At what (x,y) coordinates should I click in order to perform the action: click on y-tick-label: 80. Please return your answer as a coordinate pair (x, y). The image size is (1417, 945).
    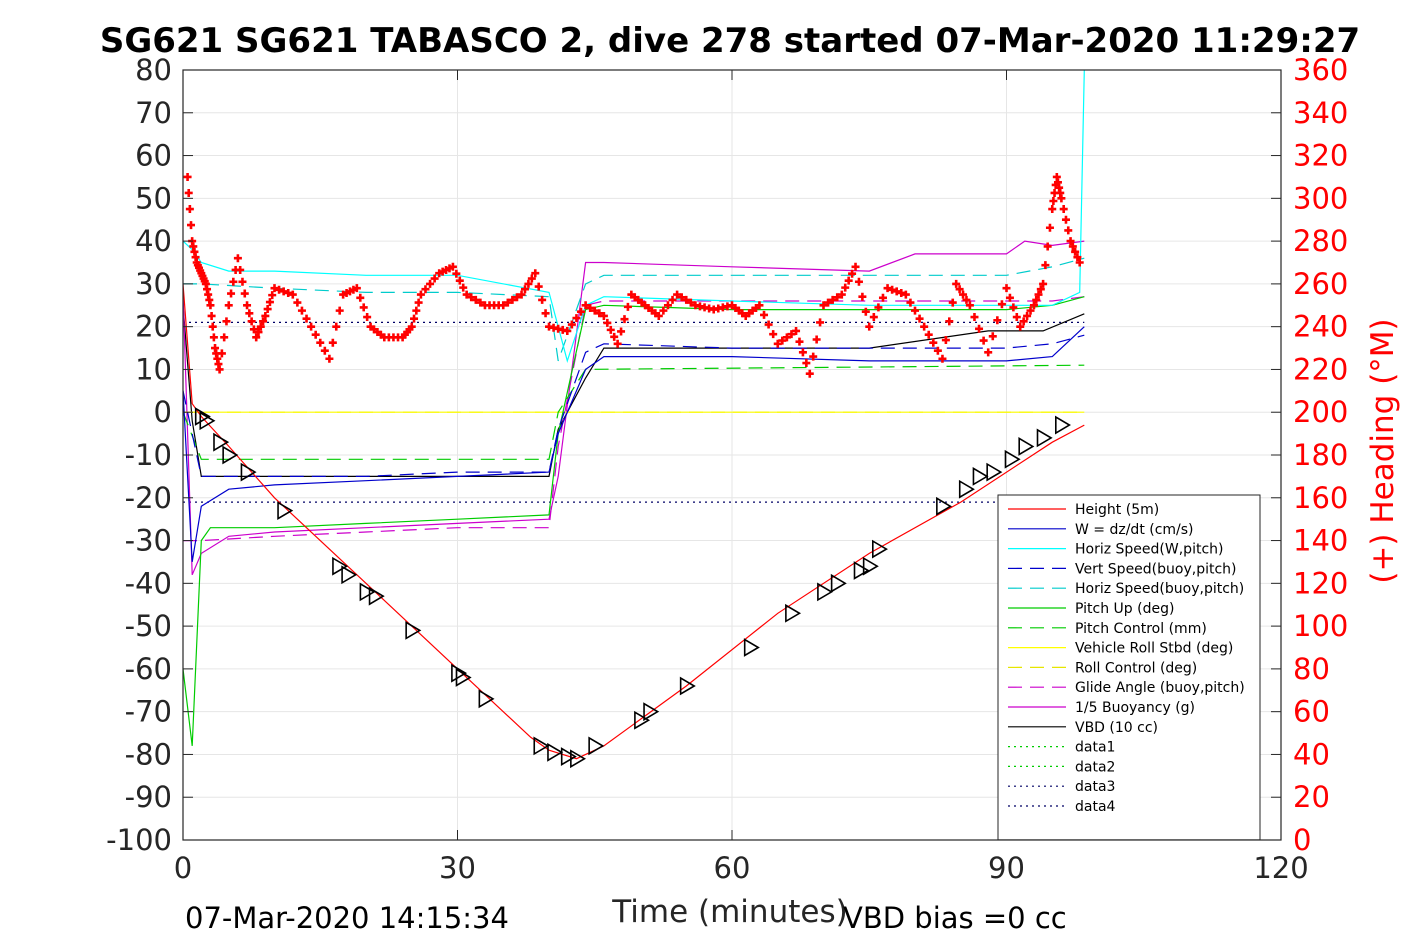
    Looking at the image, I should click on (153, 70).